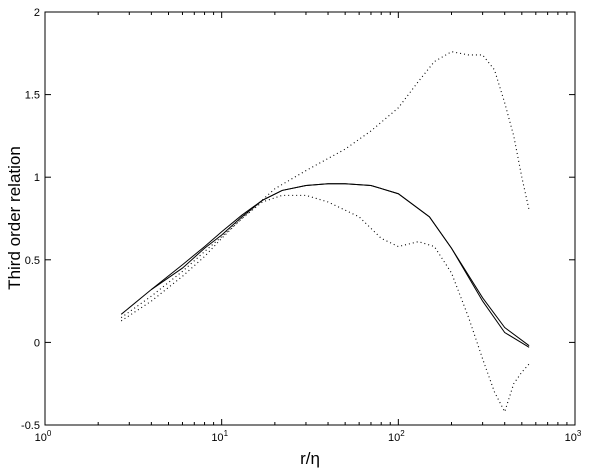 The image size is (592, 470). Describe the element at coordinates (14, 218) in the screenshot. I see `y-axis-title: Third order relation` at that location.